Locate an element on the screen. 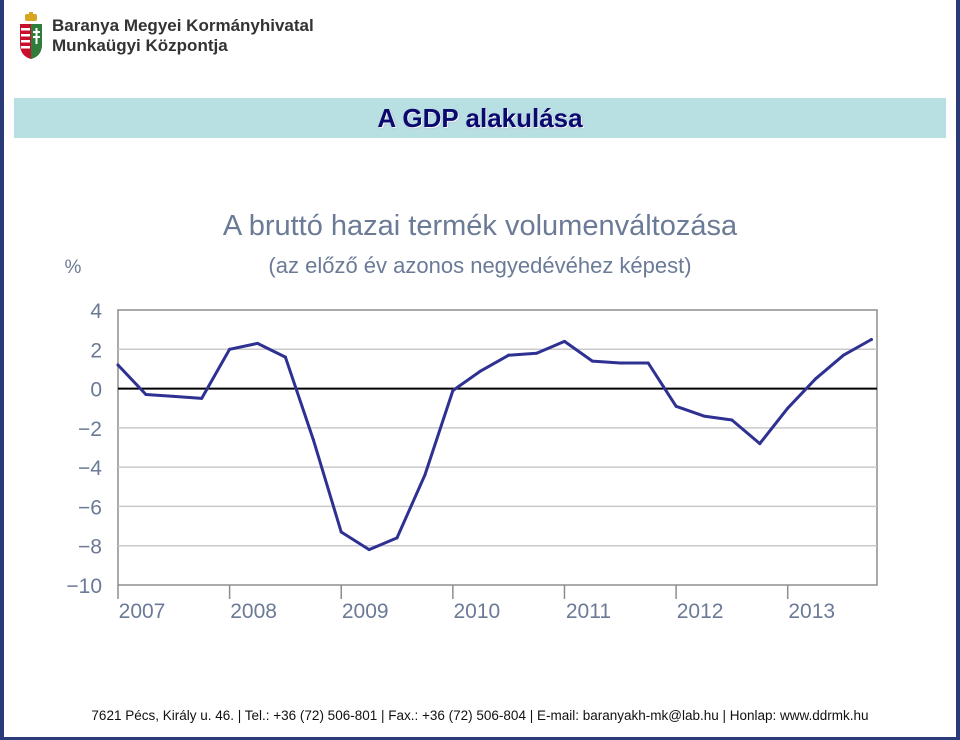  org-name-line2: Munkaügyi Központja is located at coordinates (140, 45).